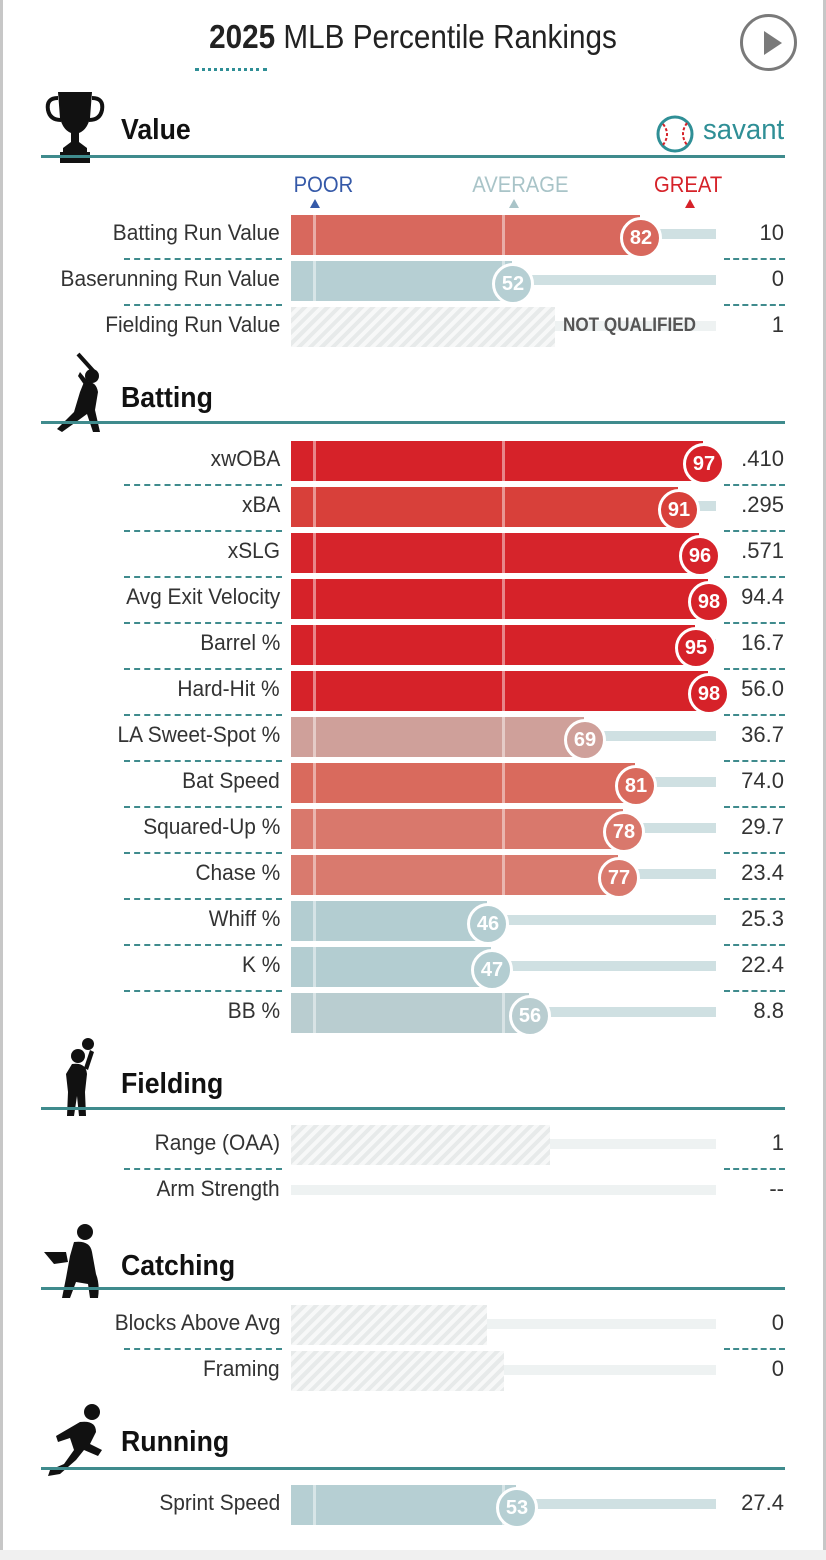  I want to click on metric-label: Whiff %, so click(244, 918).